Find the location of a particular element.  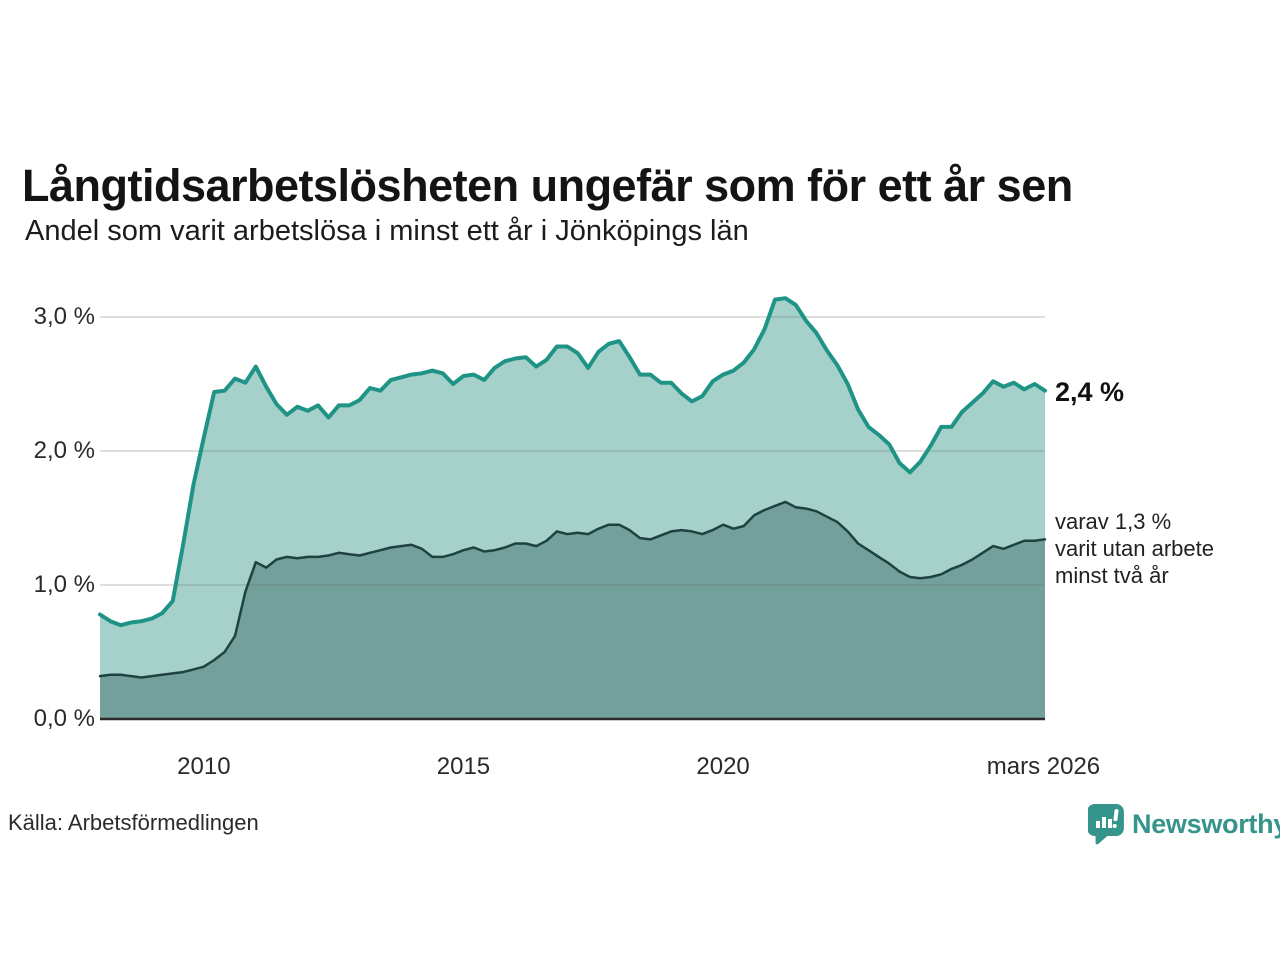

newsworthy-bubble-chart-icon is located at coordinates (1106, 827).